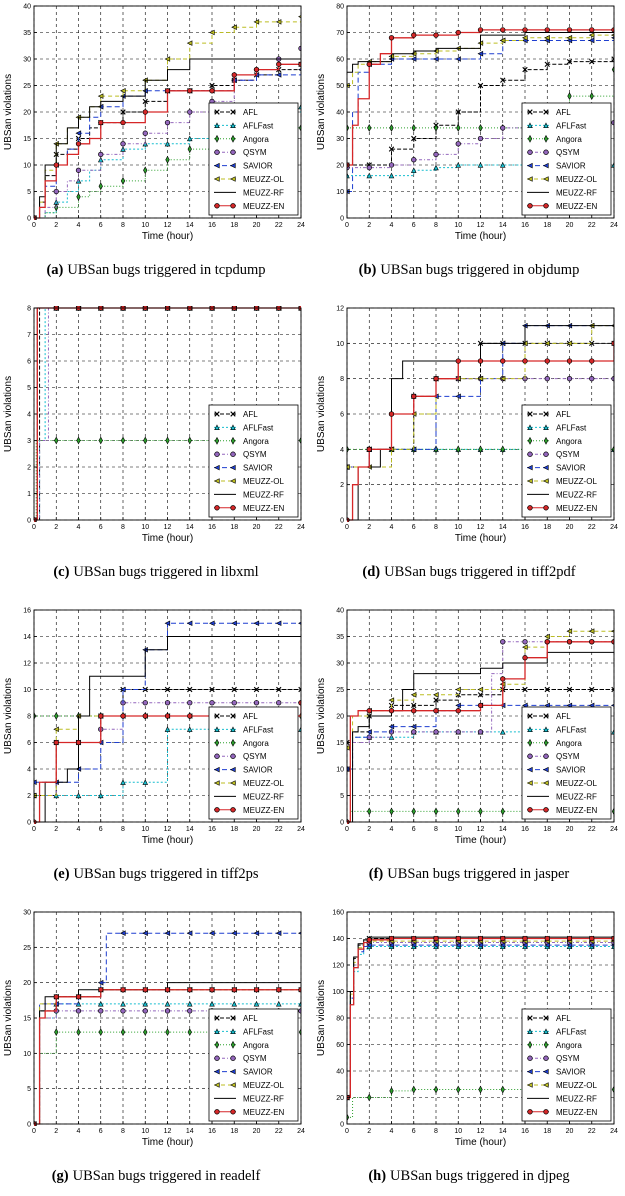 This screenshot has height=1196, width=625. What do you see at coordinates (156, 572) in the screenshot?
I see `caption-c: (c) UBSan bugs triggered in libxml` at bounding box center [156, 572].